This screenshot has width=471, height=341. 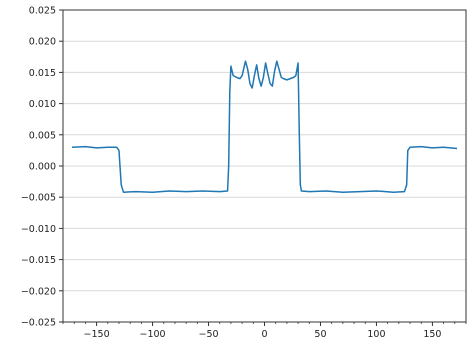 What do you see at coordinates (97, 334) in the screenshot?
I see `x-tick-label: −150` at bounding box center [97, 334].